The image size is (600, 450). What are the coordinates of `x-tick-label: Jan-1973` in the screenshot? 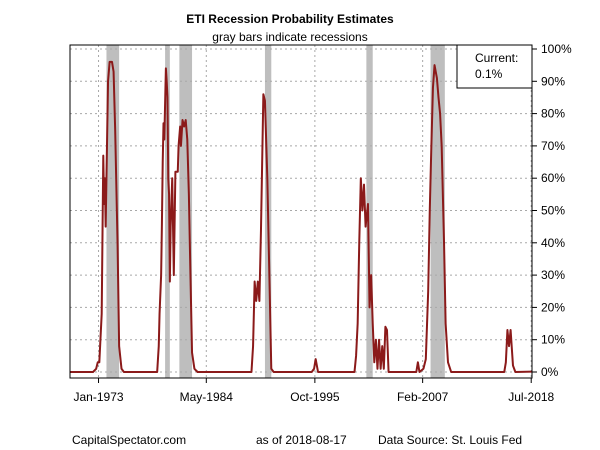 It's located at (99, 397).